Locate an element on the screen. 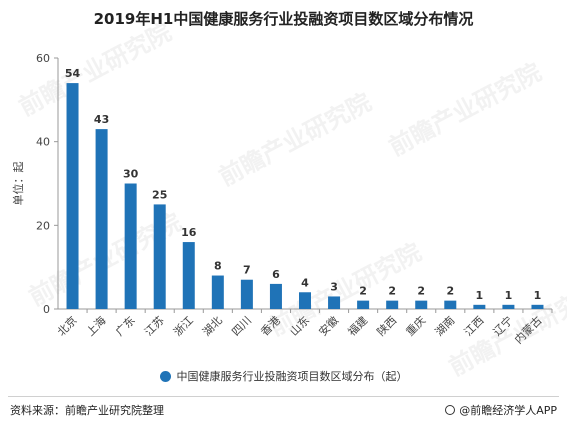 The width and height of the screenshot is (567, 430). data-label: 30 is located at coordinates (131, 174).